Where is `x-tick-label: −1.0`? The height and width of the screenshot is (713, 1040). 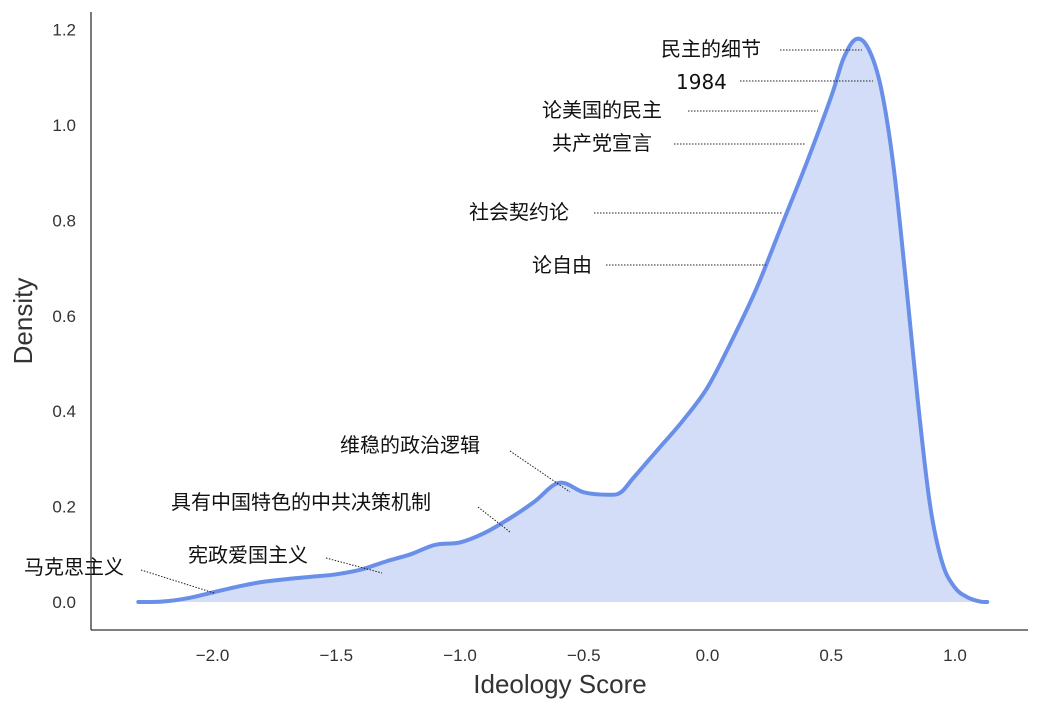
x-tick-label: −1.0 is located at coordinates (460, 655).